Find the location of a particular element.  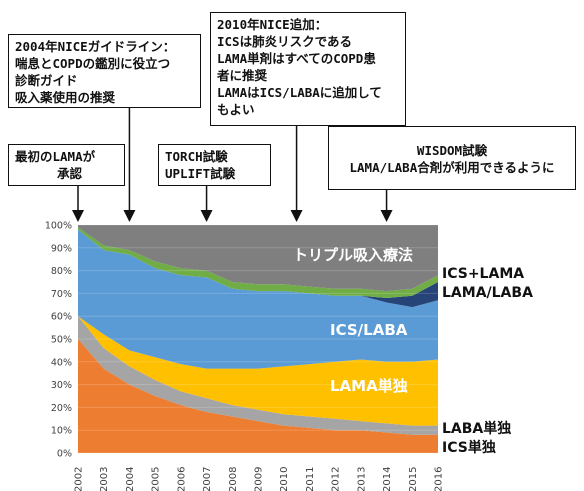

y-tick-label: 100% is located at coordinates (58, 226).